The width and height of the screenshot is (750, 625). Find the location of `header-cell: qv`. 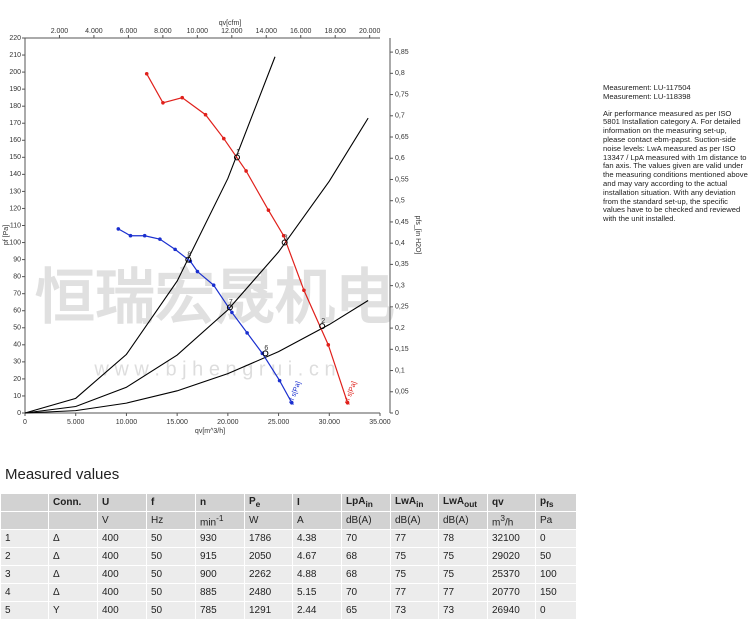

header-cell: qv is located at coordinates (511, 502).